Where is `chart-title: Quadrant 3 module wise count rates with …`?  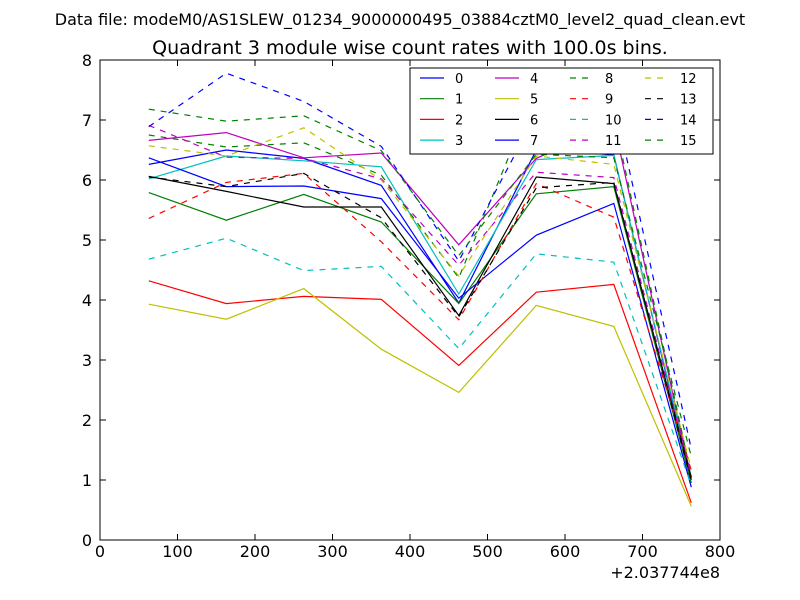
chart-title: Quadrant 3 module wise count rates with … is located at coordinates (410, 48).